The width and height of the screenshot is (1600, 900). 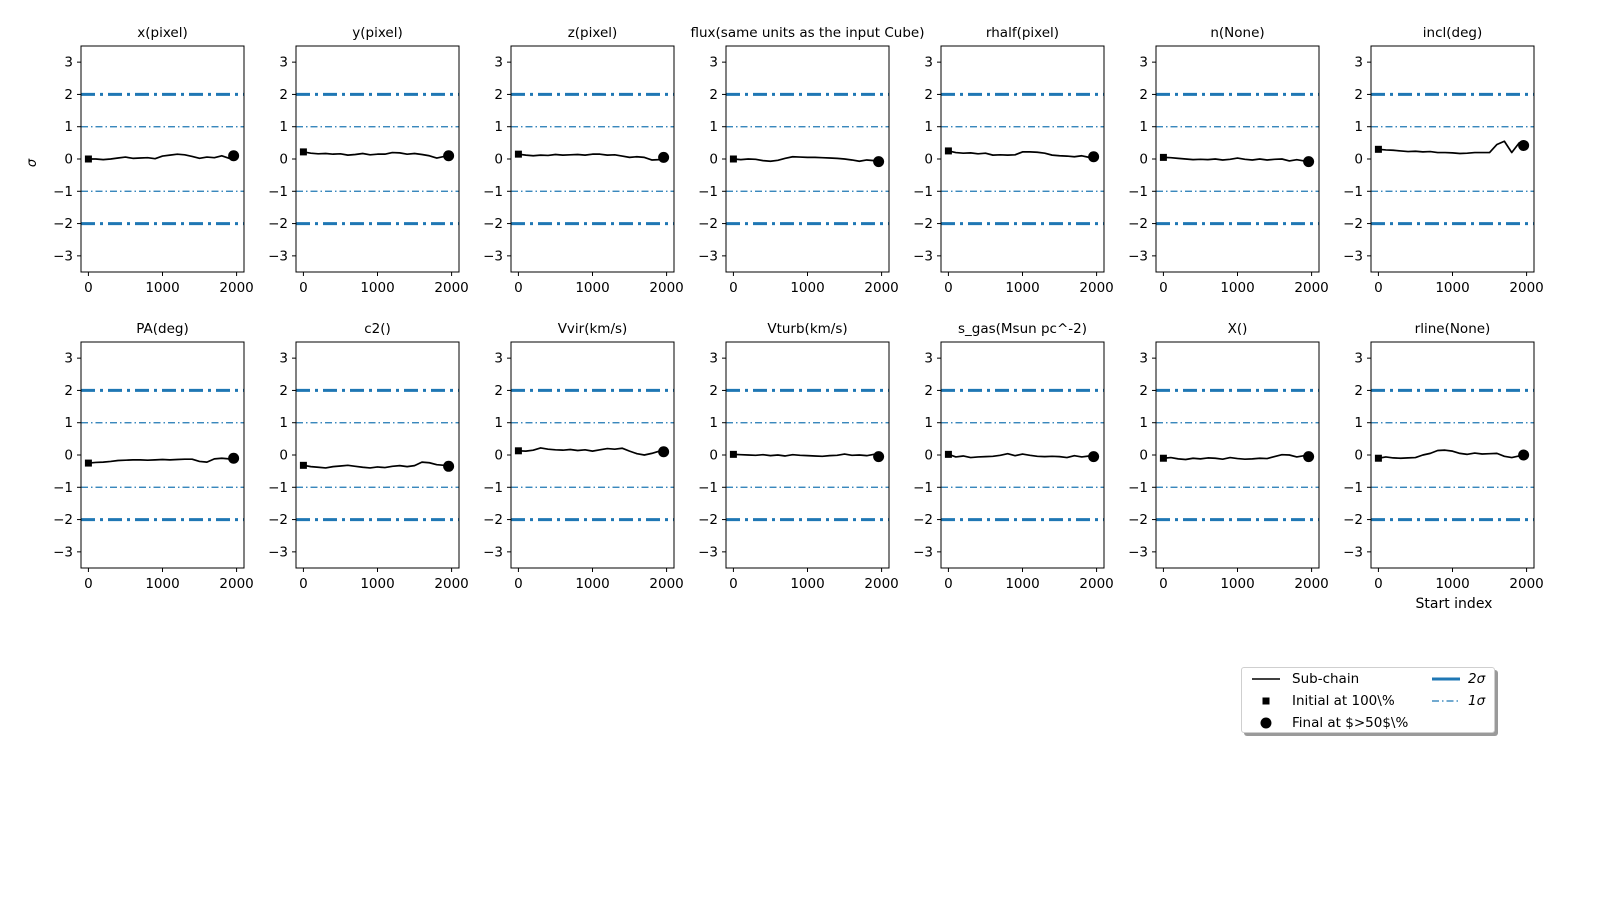 What do you see at coordinates (593, 329) in the screenshot?
I see `panel-title: Vvir(km/s)` at bounding box center [593, 329].